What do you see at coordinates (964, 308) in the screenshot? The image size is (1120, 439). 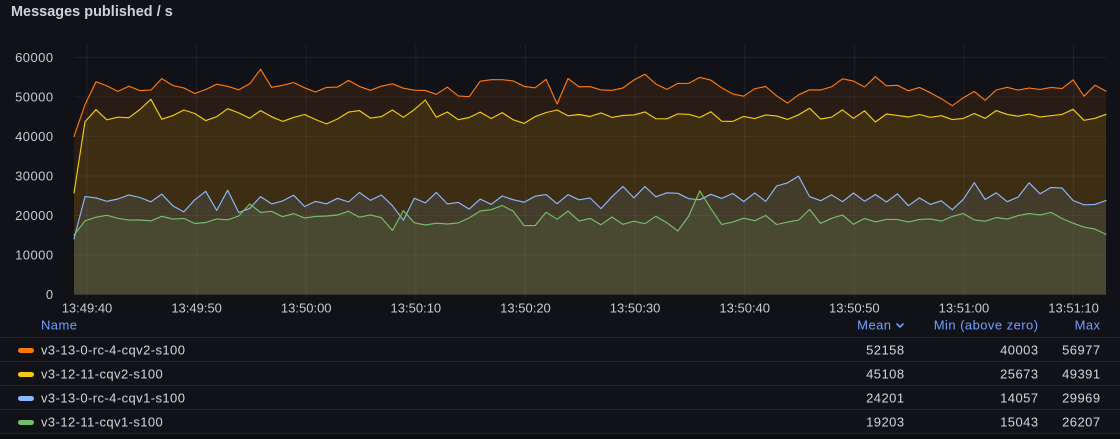 I see `svg-text: 13:51:00` at bounding box center [964, 308].